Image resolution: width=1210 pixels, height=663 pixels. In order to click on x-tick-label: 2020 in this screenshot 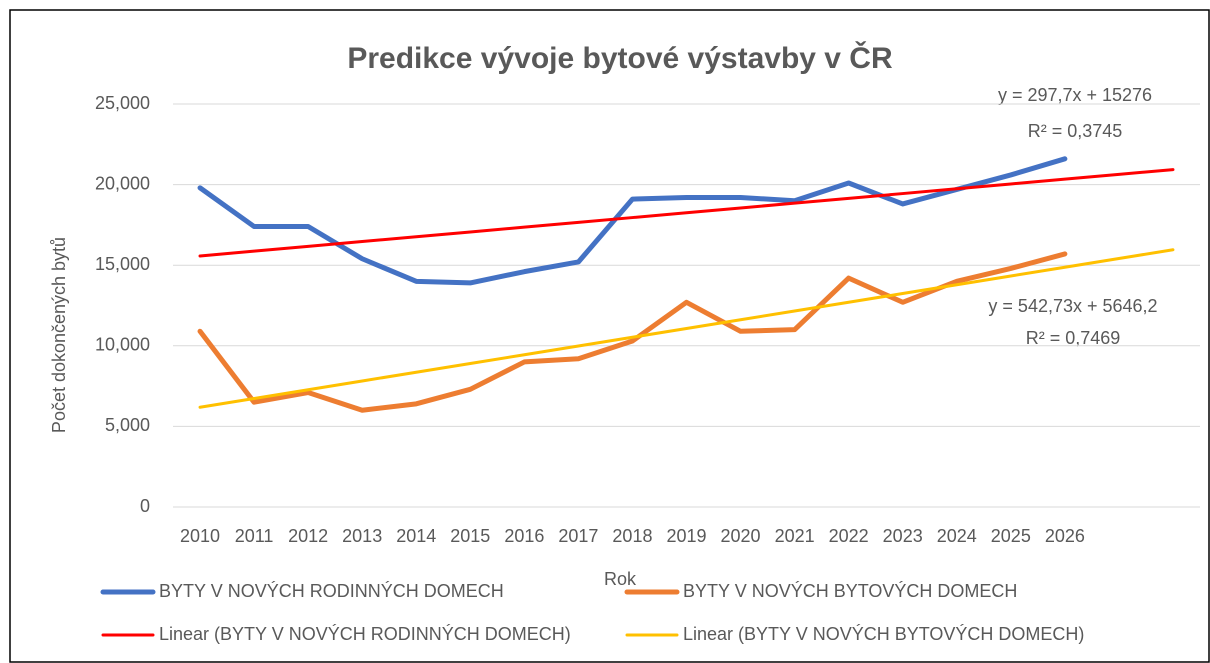, I will do `click(741, 536)`.